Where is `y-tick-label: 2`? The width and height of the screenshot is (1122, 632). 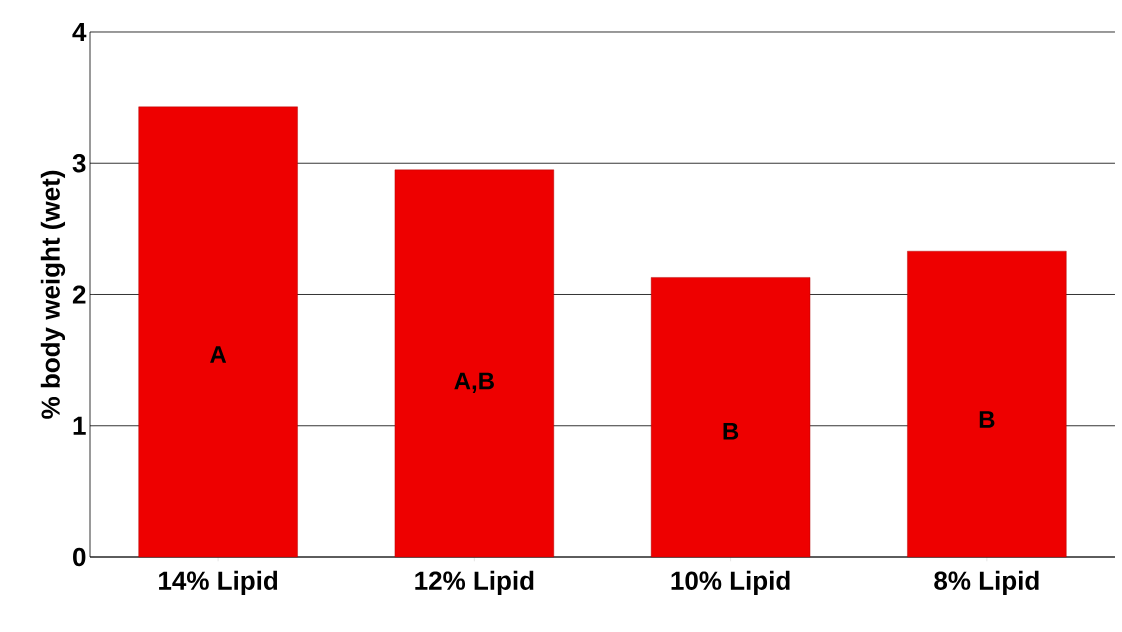
y-tick-label: 2 is located at coordinates (79, 294).